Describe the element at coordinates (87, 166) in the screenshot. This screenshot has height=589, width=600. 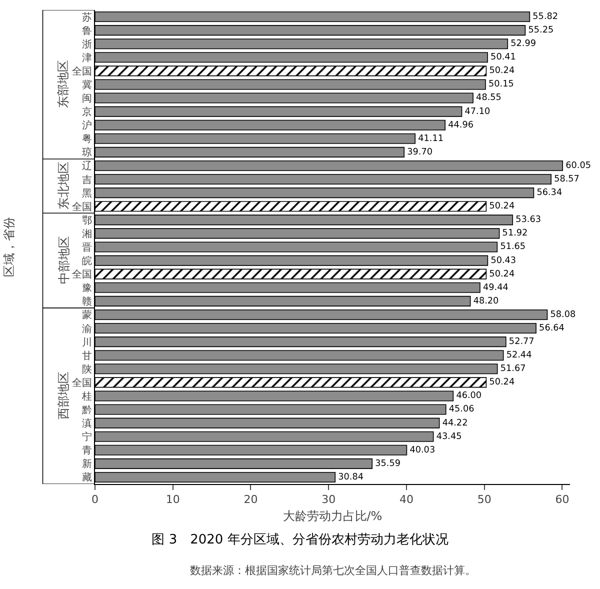
I see `y-tick-label: 辽` at that location.